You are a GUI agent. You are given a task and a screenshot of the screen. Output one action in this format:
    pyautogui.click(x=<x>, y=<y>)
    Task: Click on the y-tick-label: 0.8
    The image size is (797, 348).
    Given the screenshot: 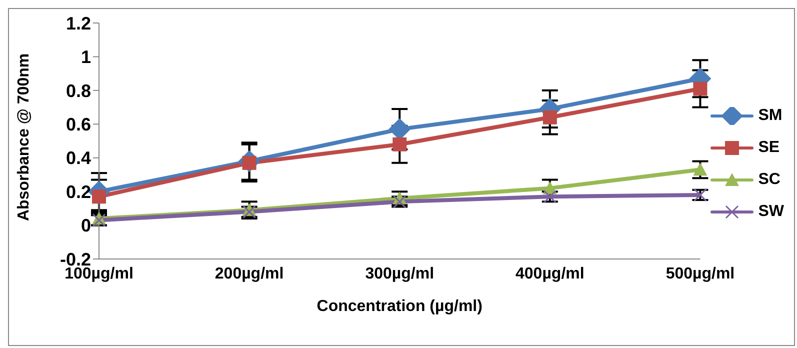 What is the action you would take?
    pyautogui.click(x=78, y=90)
    